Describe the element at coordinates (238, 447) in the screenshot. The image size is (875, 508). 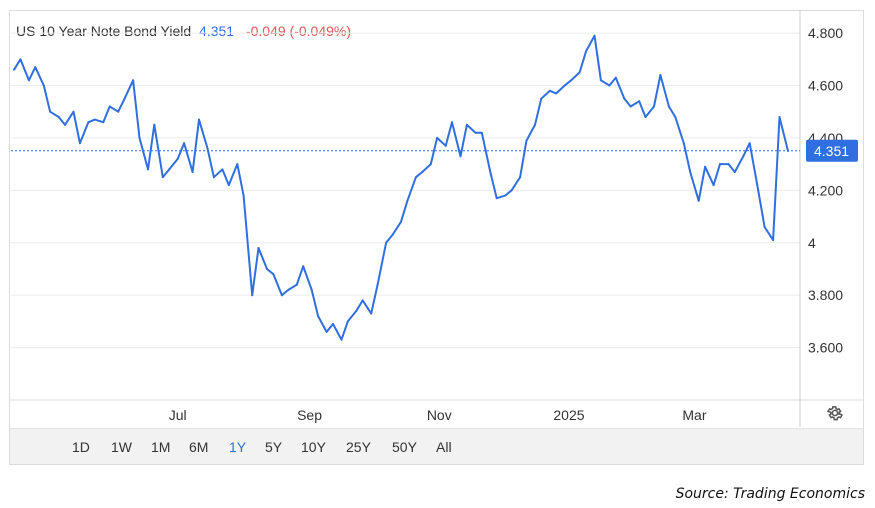
I see `range-button-1y: 1Y` at that location.